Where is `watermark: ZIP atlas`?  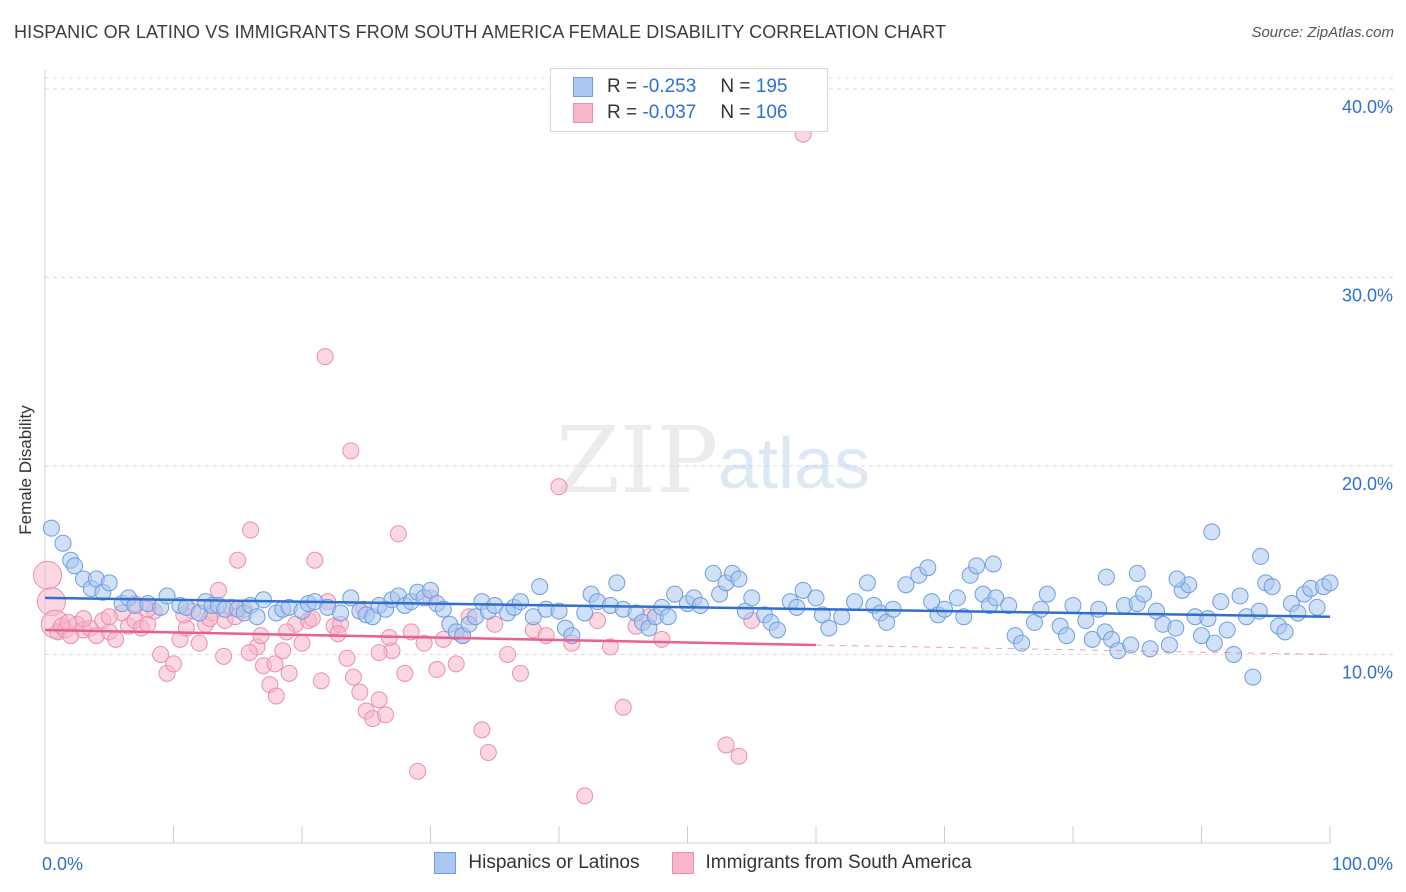
watermark: ZIP atlas is located at coordinates (713, 460).